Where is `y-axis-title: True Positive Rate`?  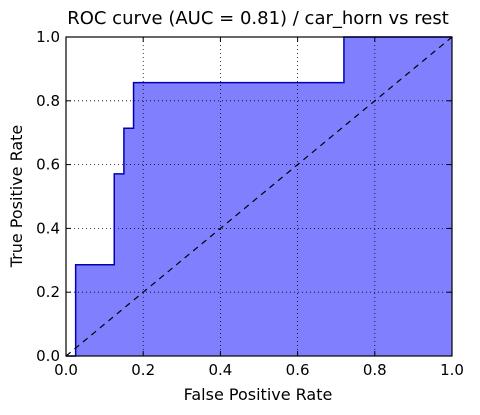
y-axis-title: True Positive Rate is located at coordinates (16, 197).